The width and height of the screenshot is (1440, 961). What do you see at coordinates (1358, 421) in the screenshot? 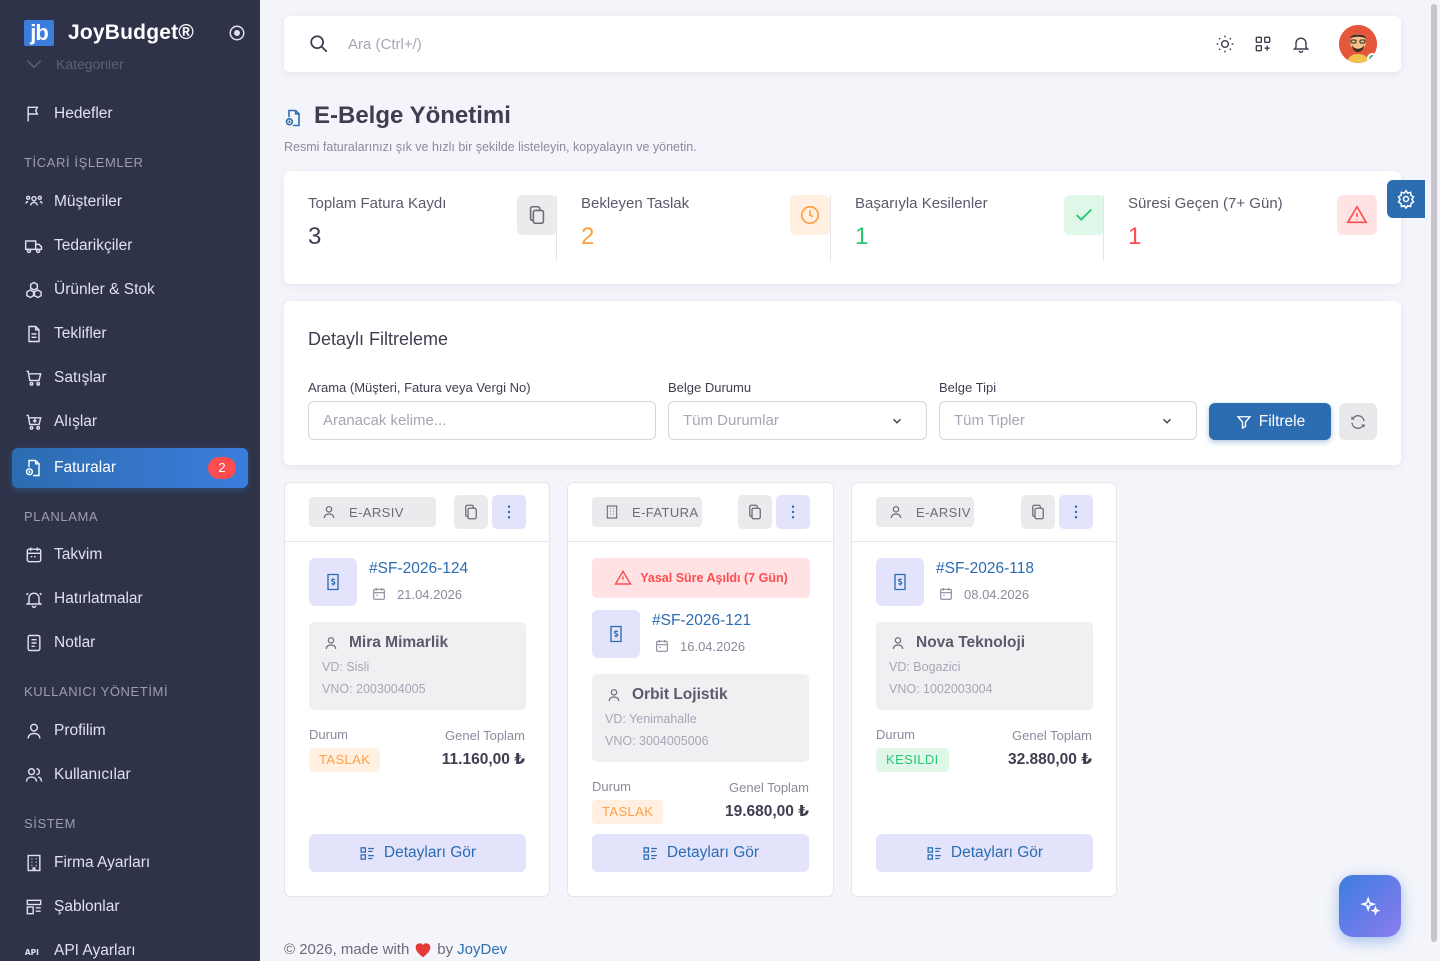
I see `reset-filters-button` at bounding box center [1358, 421].